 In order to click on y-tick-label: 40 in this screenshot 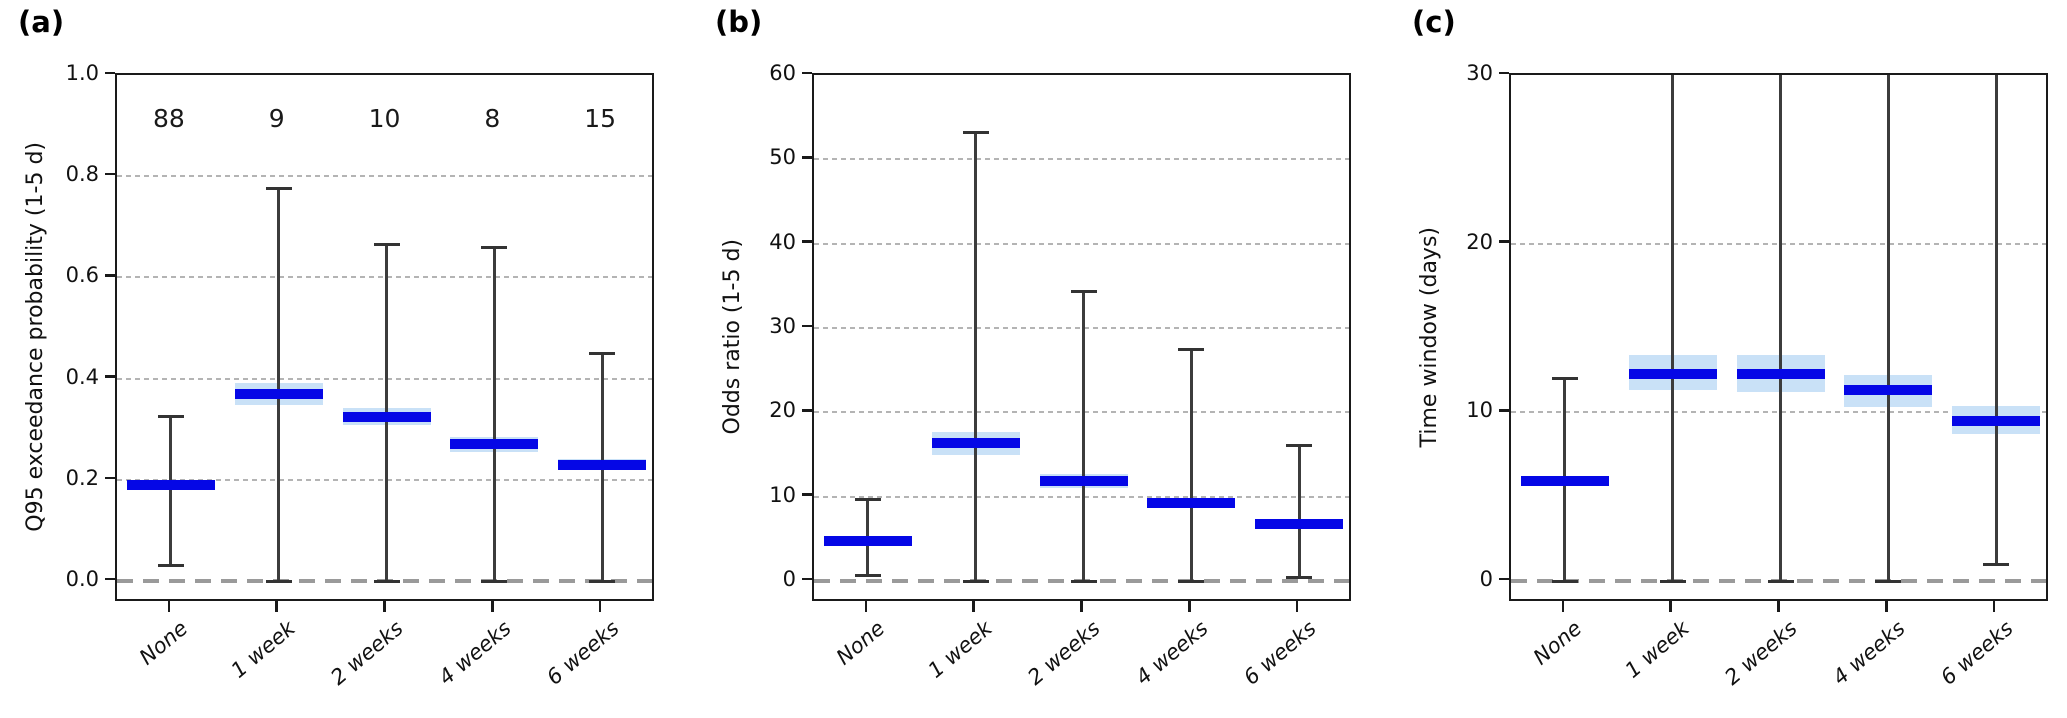, I will do `click(782, 241)`.